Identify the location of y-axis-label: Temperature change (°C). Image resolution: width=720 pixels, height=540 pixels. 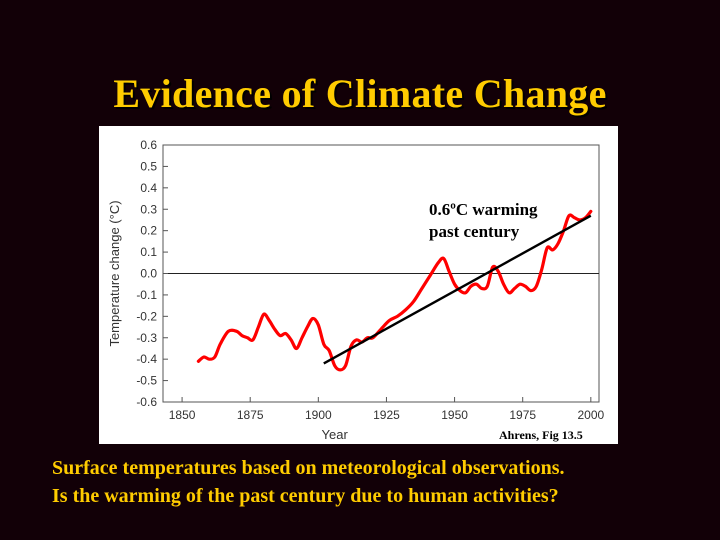
(114, 273).